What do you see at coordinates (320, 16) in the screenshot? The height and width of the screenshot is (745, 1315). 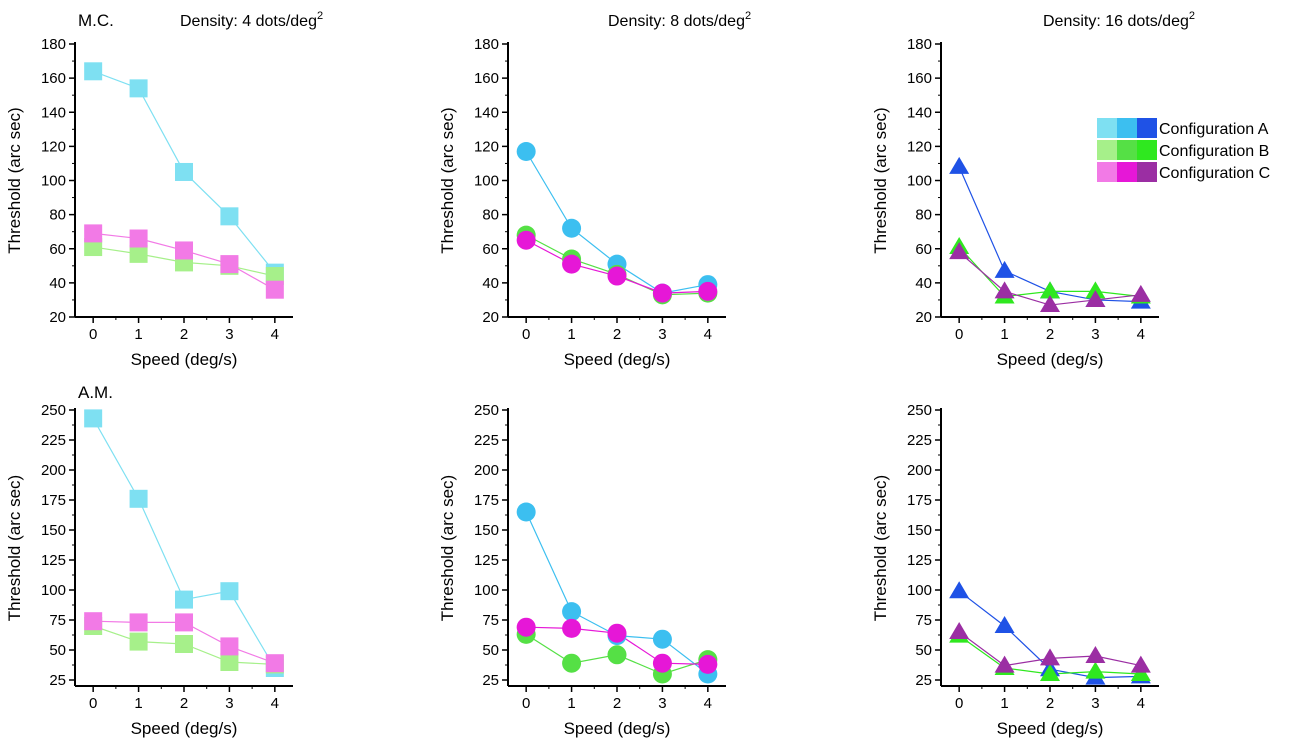 I see `column-title-4-dots-sup: 2` at bounding box center [320, 16].